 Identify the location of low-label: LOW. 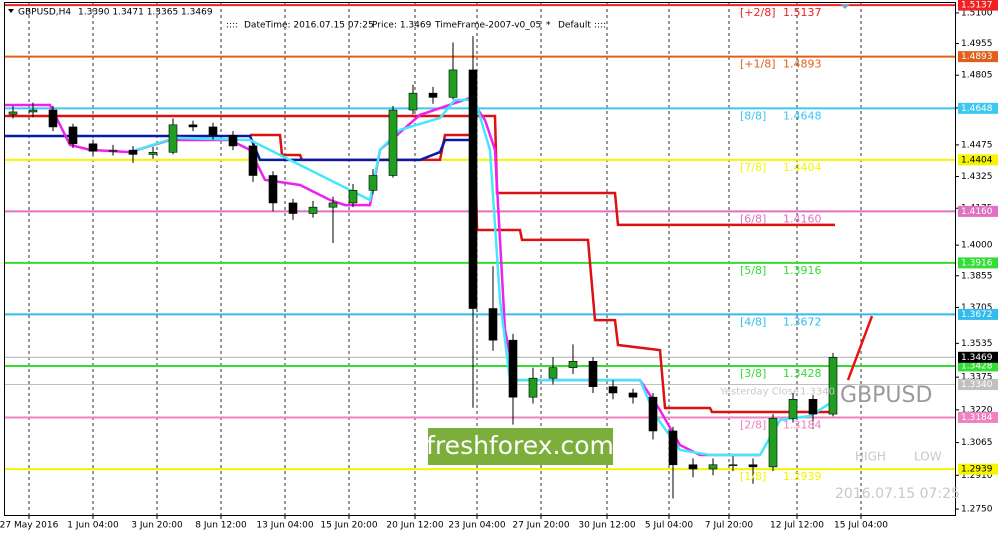
(928, 457).